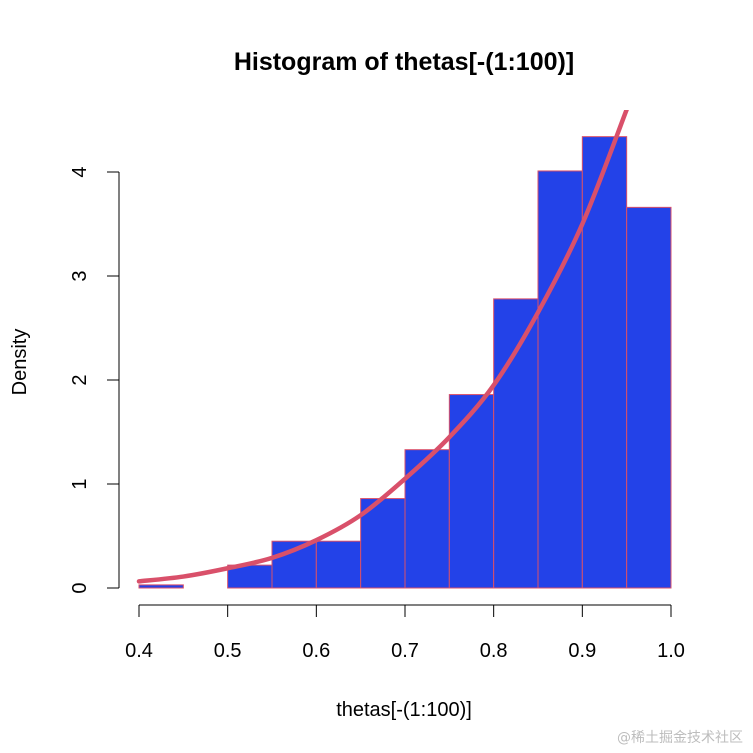  What do you see at coordinates (80, 587) in the screenshot?
I see `y-tick-label-0: 0` at bounding box center [80, 587].